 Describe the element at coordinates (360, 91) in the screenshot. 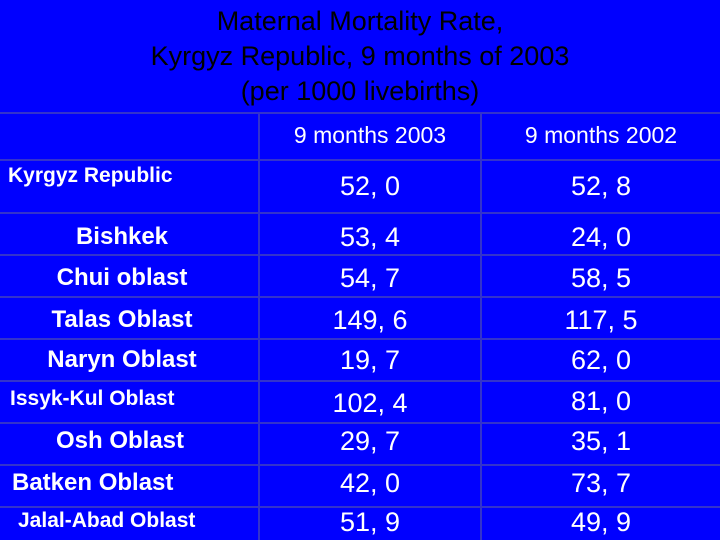

I see `title-line-3: (per 1000 livebirths)` at that location.